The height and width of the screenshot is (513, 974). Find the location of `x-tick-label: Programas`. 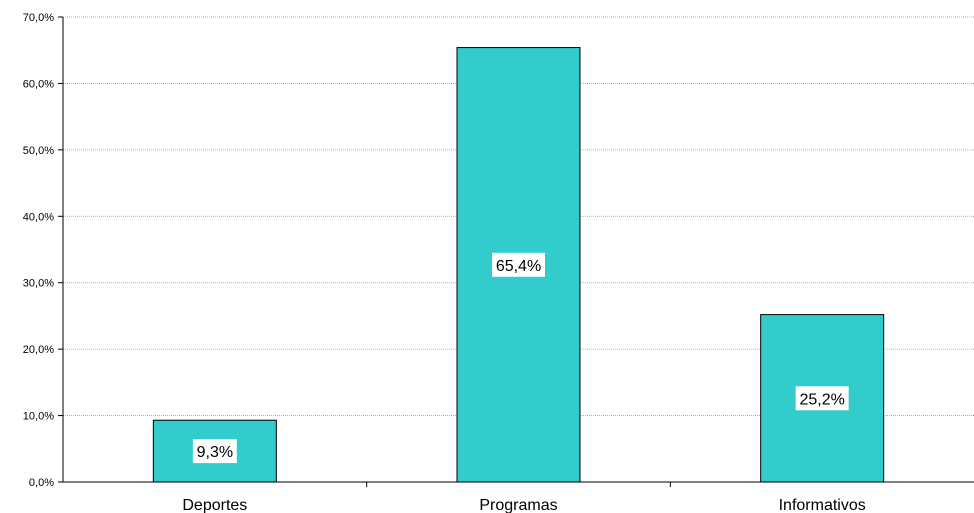

x-tick-label: Programas is located at coordinates (518, 505).